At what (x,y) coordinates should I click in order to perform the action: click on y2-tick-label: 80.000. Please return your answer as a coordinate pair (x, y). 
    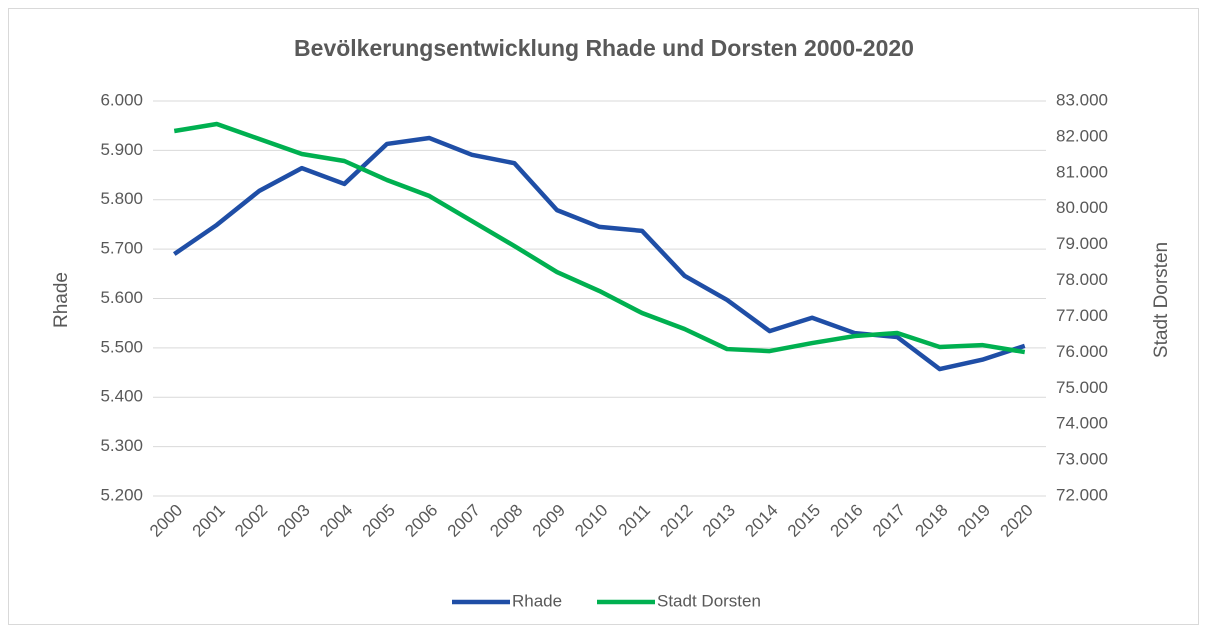
    Looking at the image, I should click on (1082, 207).